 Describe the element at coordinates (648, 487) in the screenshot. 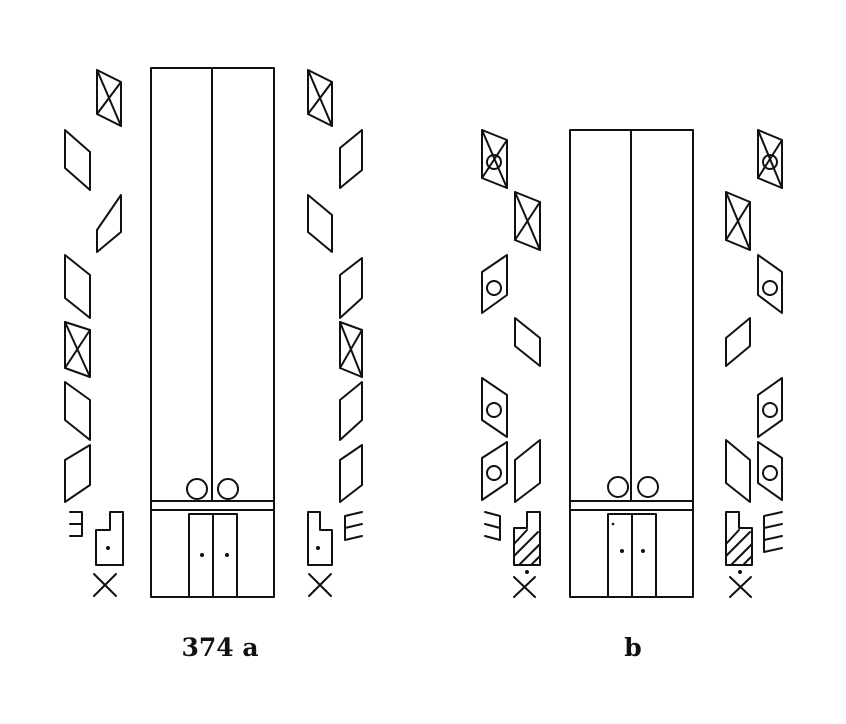

I see `panel-b-right-knob` at that location.